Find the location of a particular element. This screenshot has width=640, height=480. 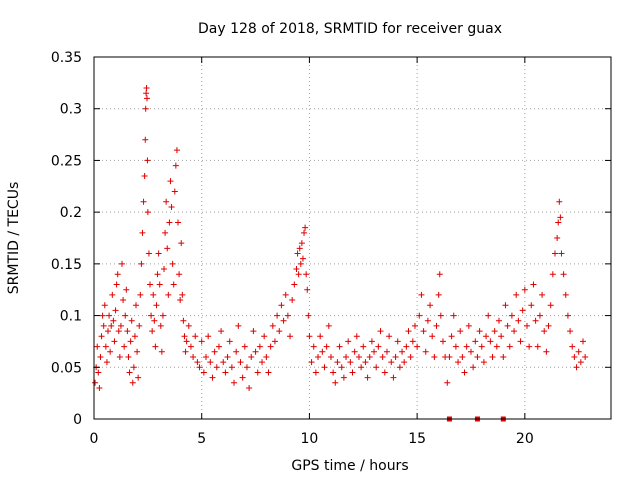

y-tick-label: 0.2 is located at coordinates (71, 213).